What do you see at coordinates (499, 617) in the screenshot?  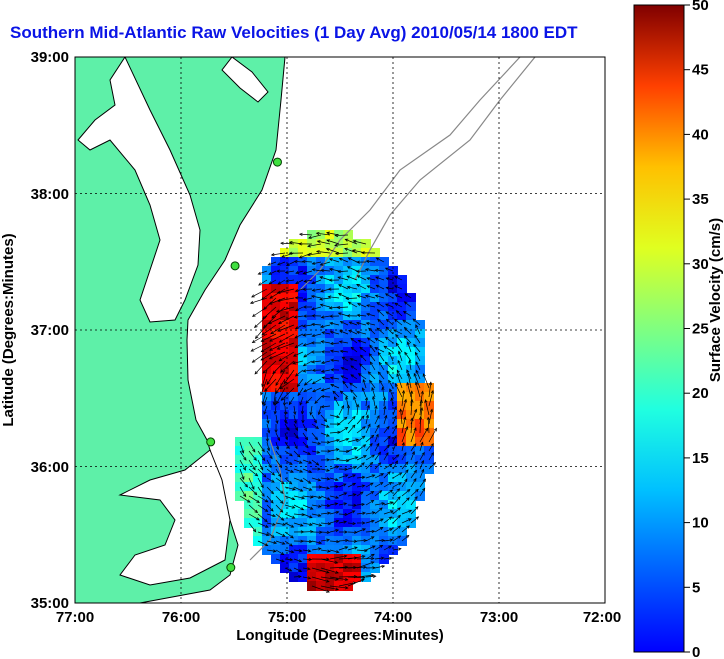 I see `x-tick-label: 73:00` at bounding box center [499, 617].